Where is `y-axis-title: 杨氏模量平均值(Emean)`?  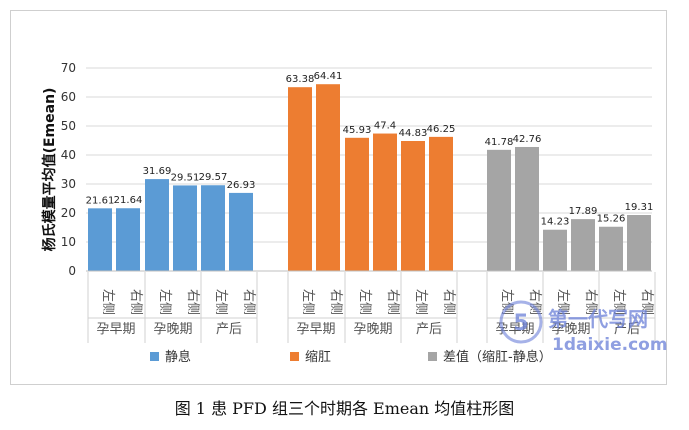 y-axis-title: 杨氏模量平均值(Emean) is located at coordinates (49, 170).